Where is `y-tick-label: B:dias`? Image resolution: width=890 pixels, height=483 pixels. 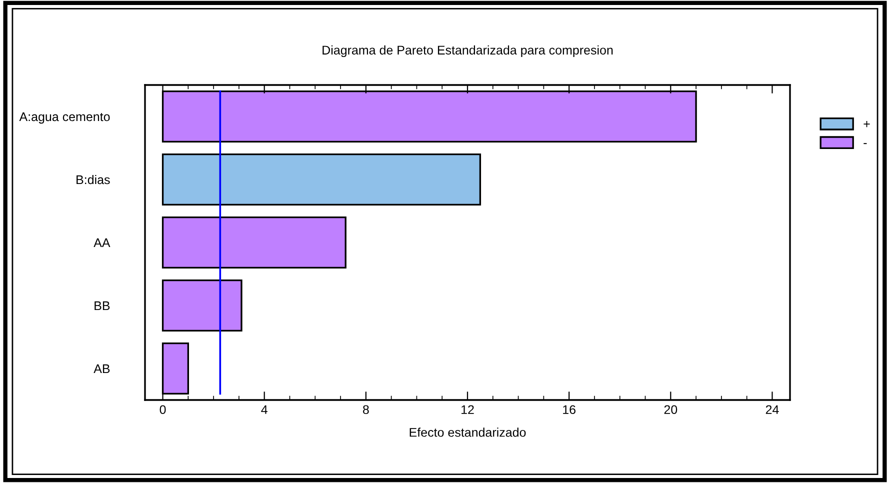 y-tick-label: B:dias is located at coordinates (93, 179).